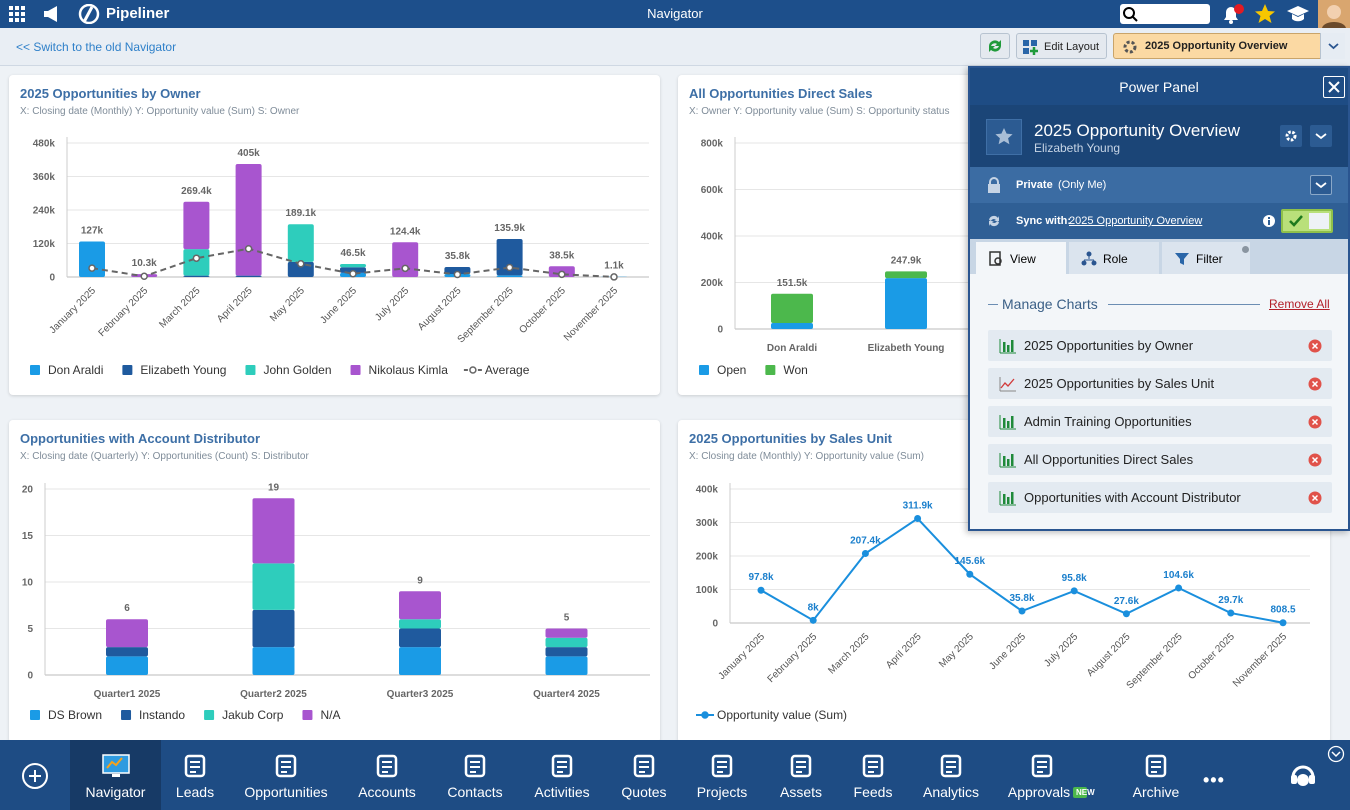 Image resolution: width=1350 pixels, height=810 pixels. I want to click on x-tick-label: September 2025, so click(486, 315).